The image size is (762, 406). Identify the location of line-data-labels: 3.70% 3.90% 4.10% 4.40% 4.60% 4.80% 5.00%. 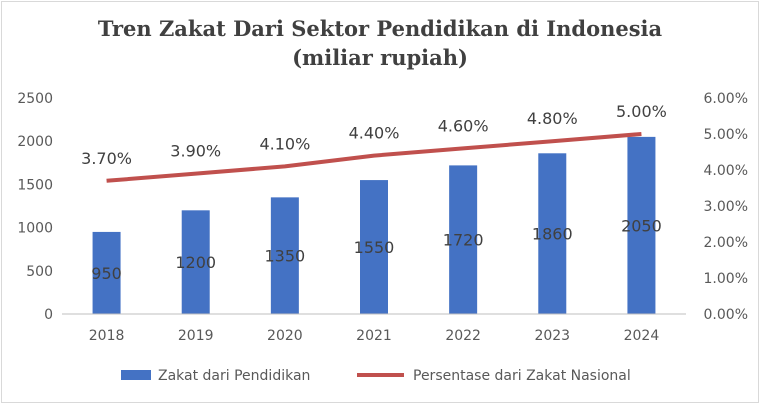
(374, 135).